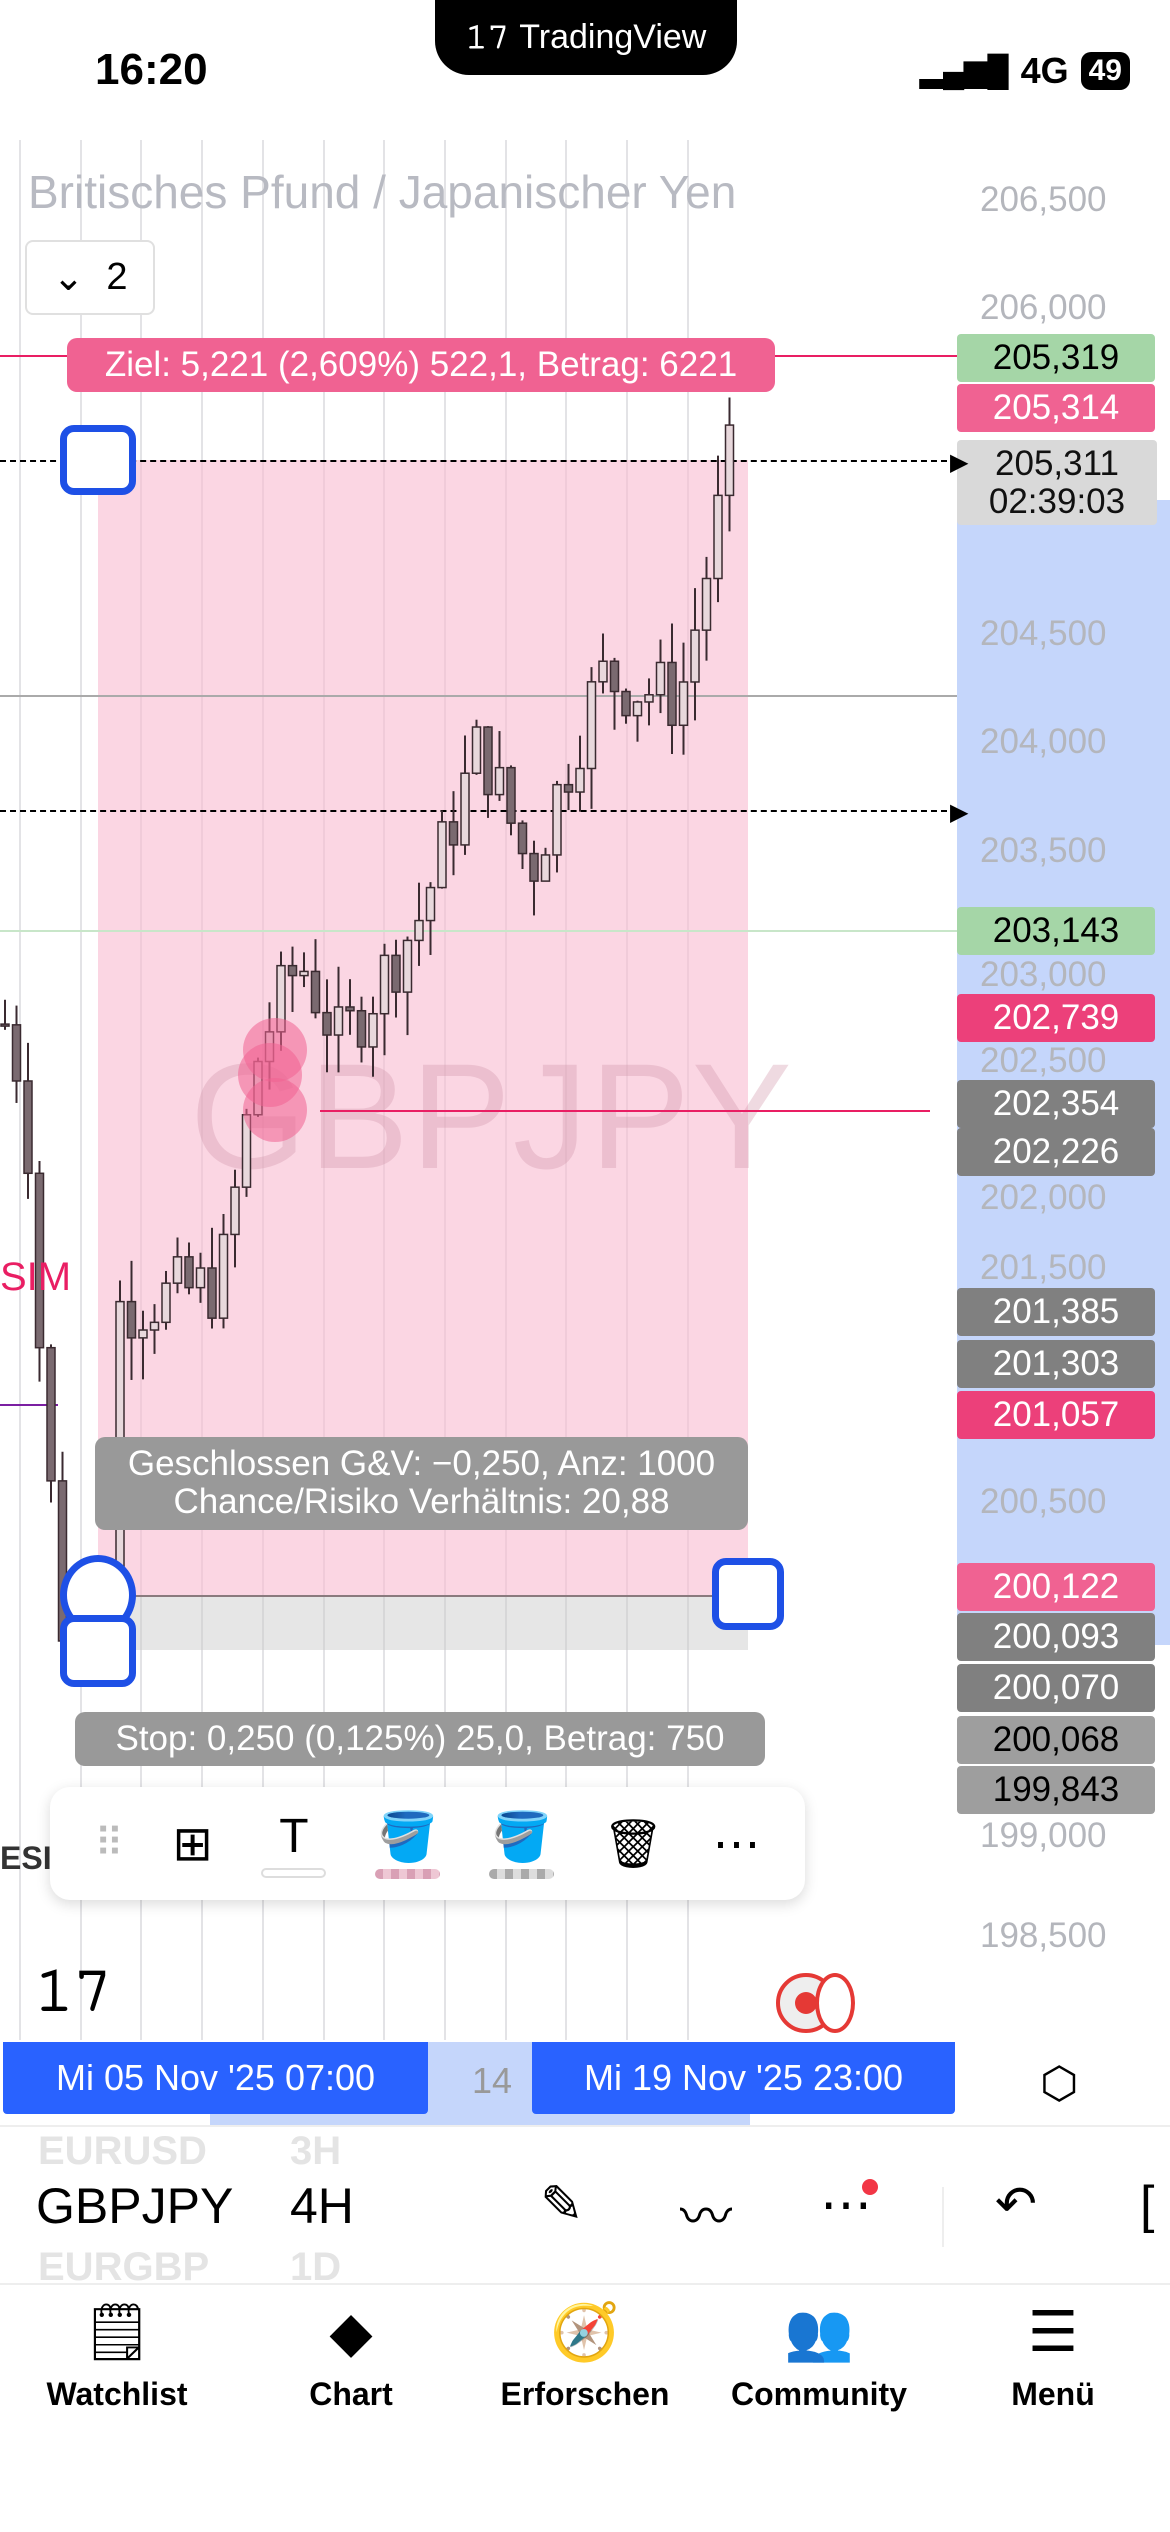  Describe the element at coordinates (964, 71) in the screenshot. I see `signal-icon: ▂▄▆█` at that location.